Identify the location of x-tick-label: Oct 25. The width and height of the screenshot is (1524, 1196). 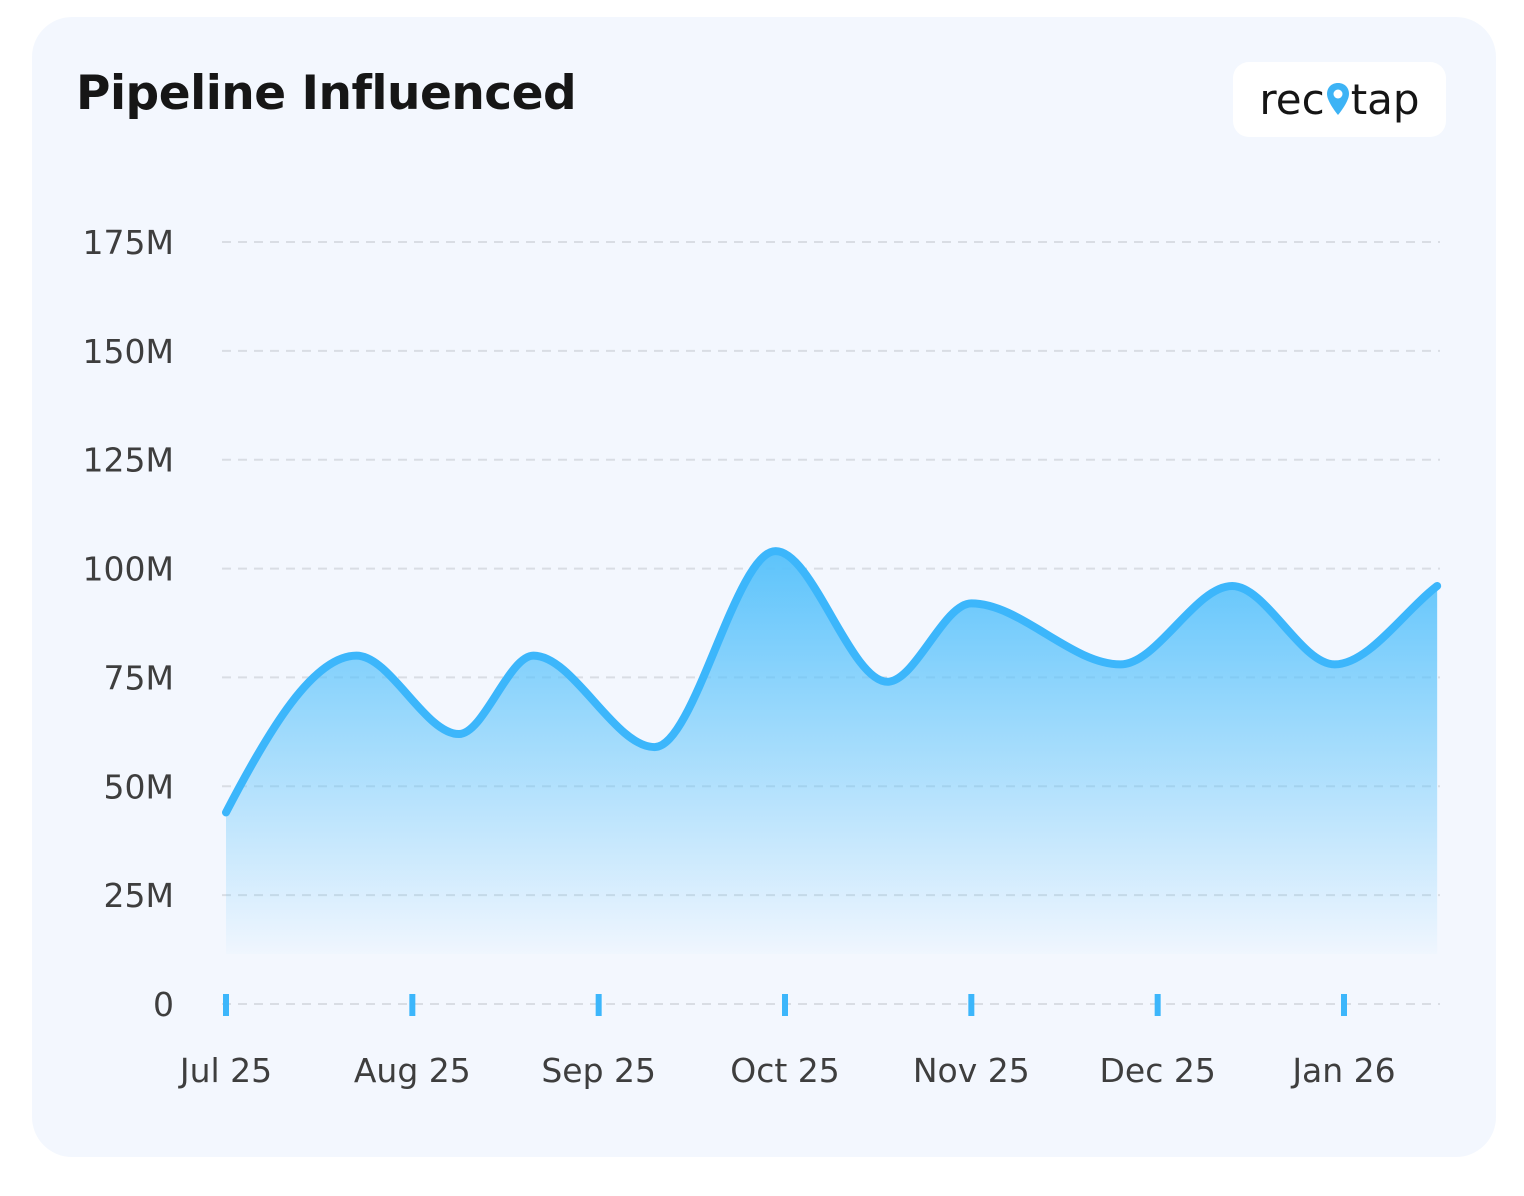
(785, 1070).